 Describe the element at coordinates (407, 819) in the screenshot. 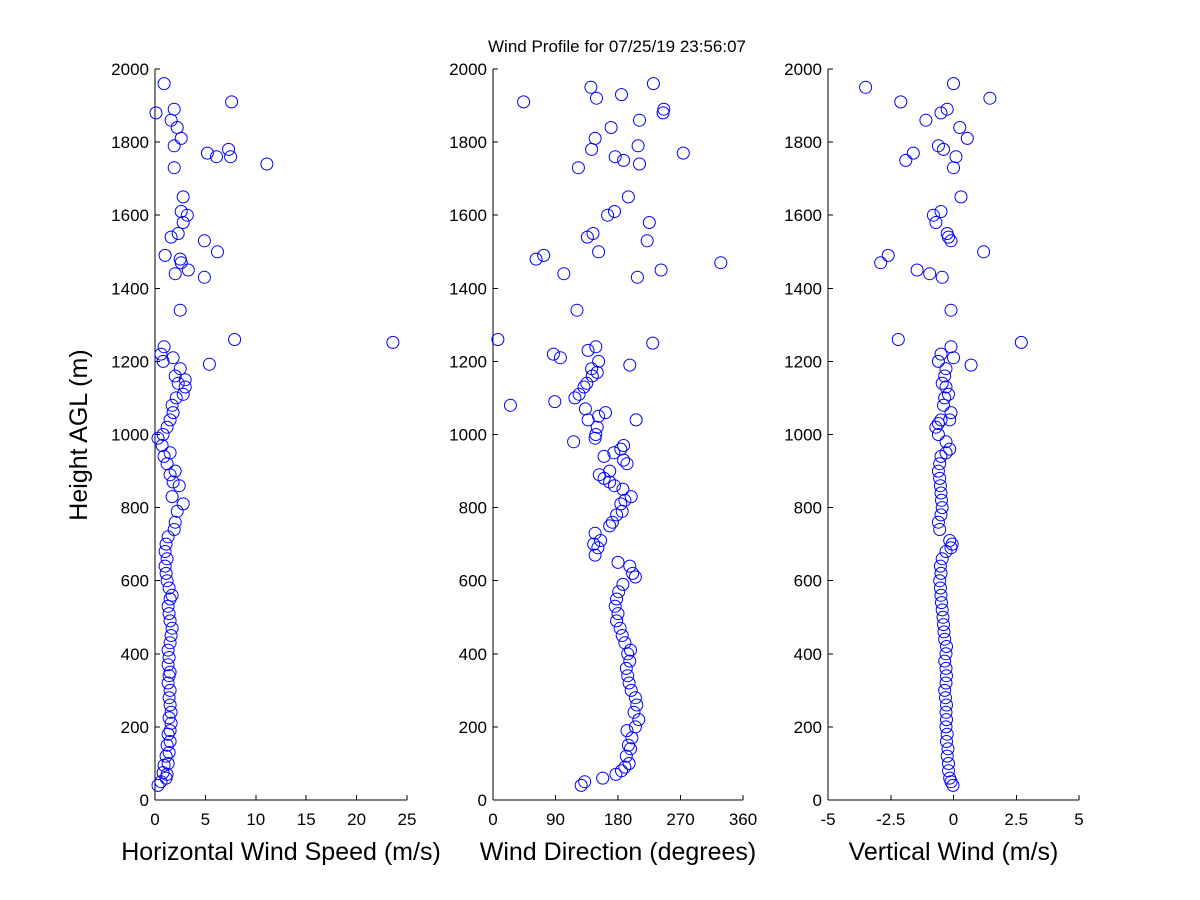

I see `x-tick-label: 25` at that location.